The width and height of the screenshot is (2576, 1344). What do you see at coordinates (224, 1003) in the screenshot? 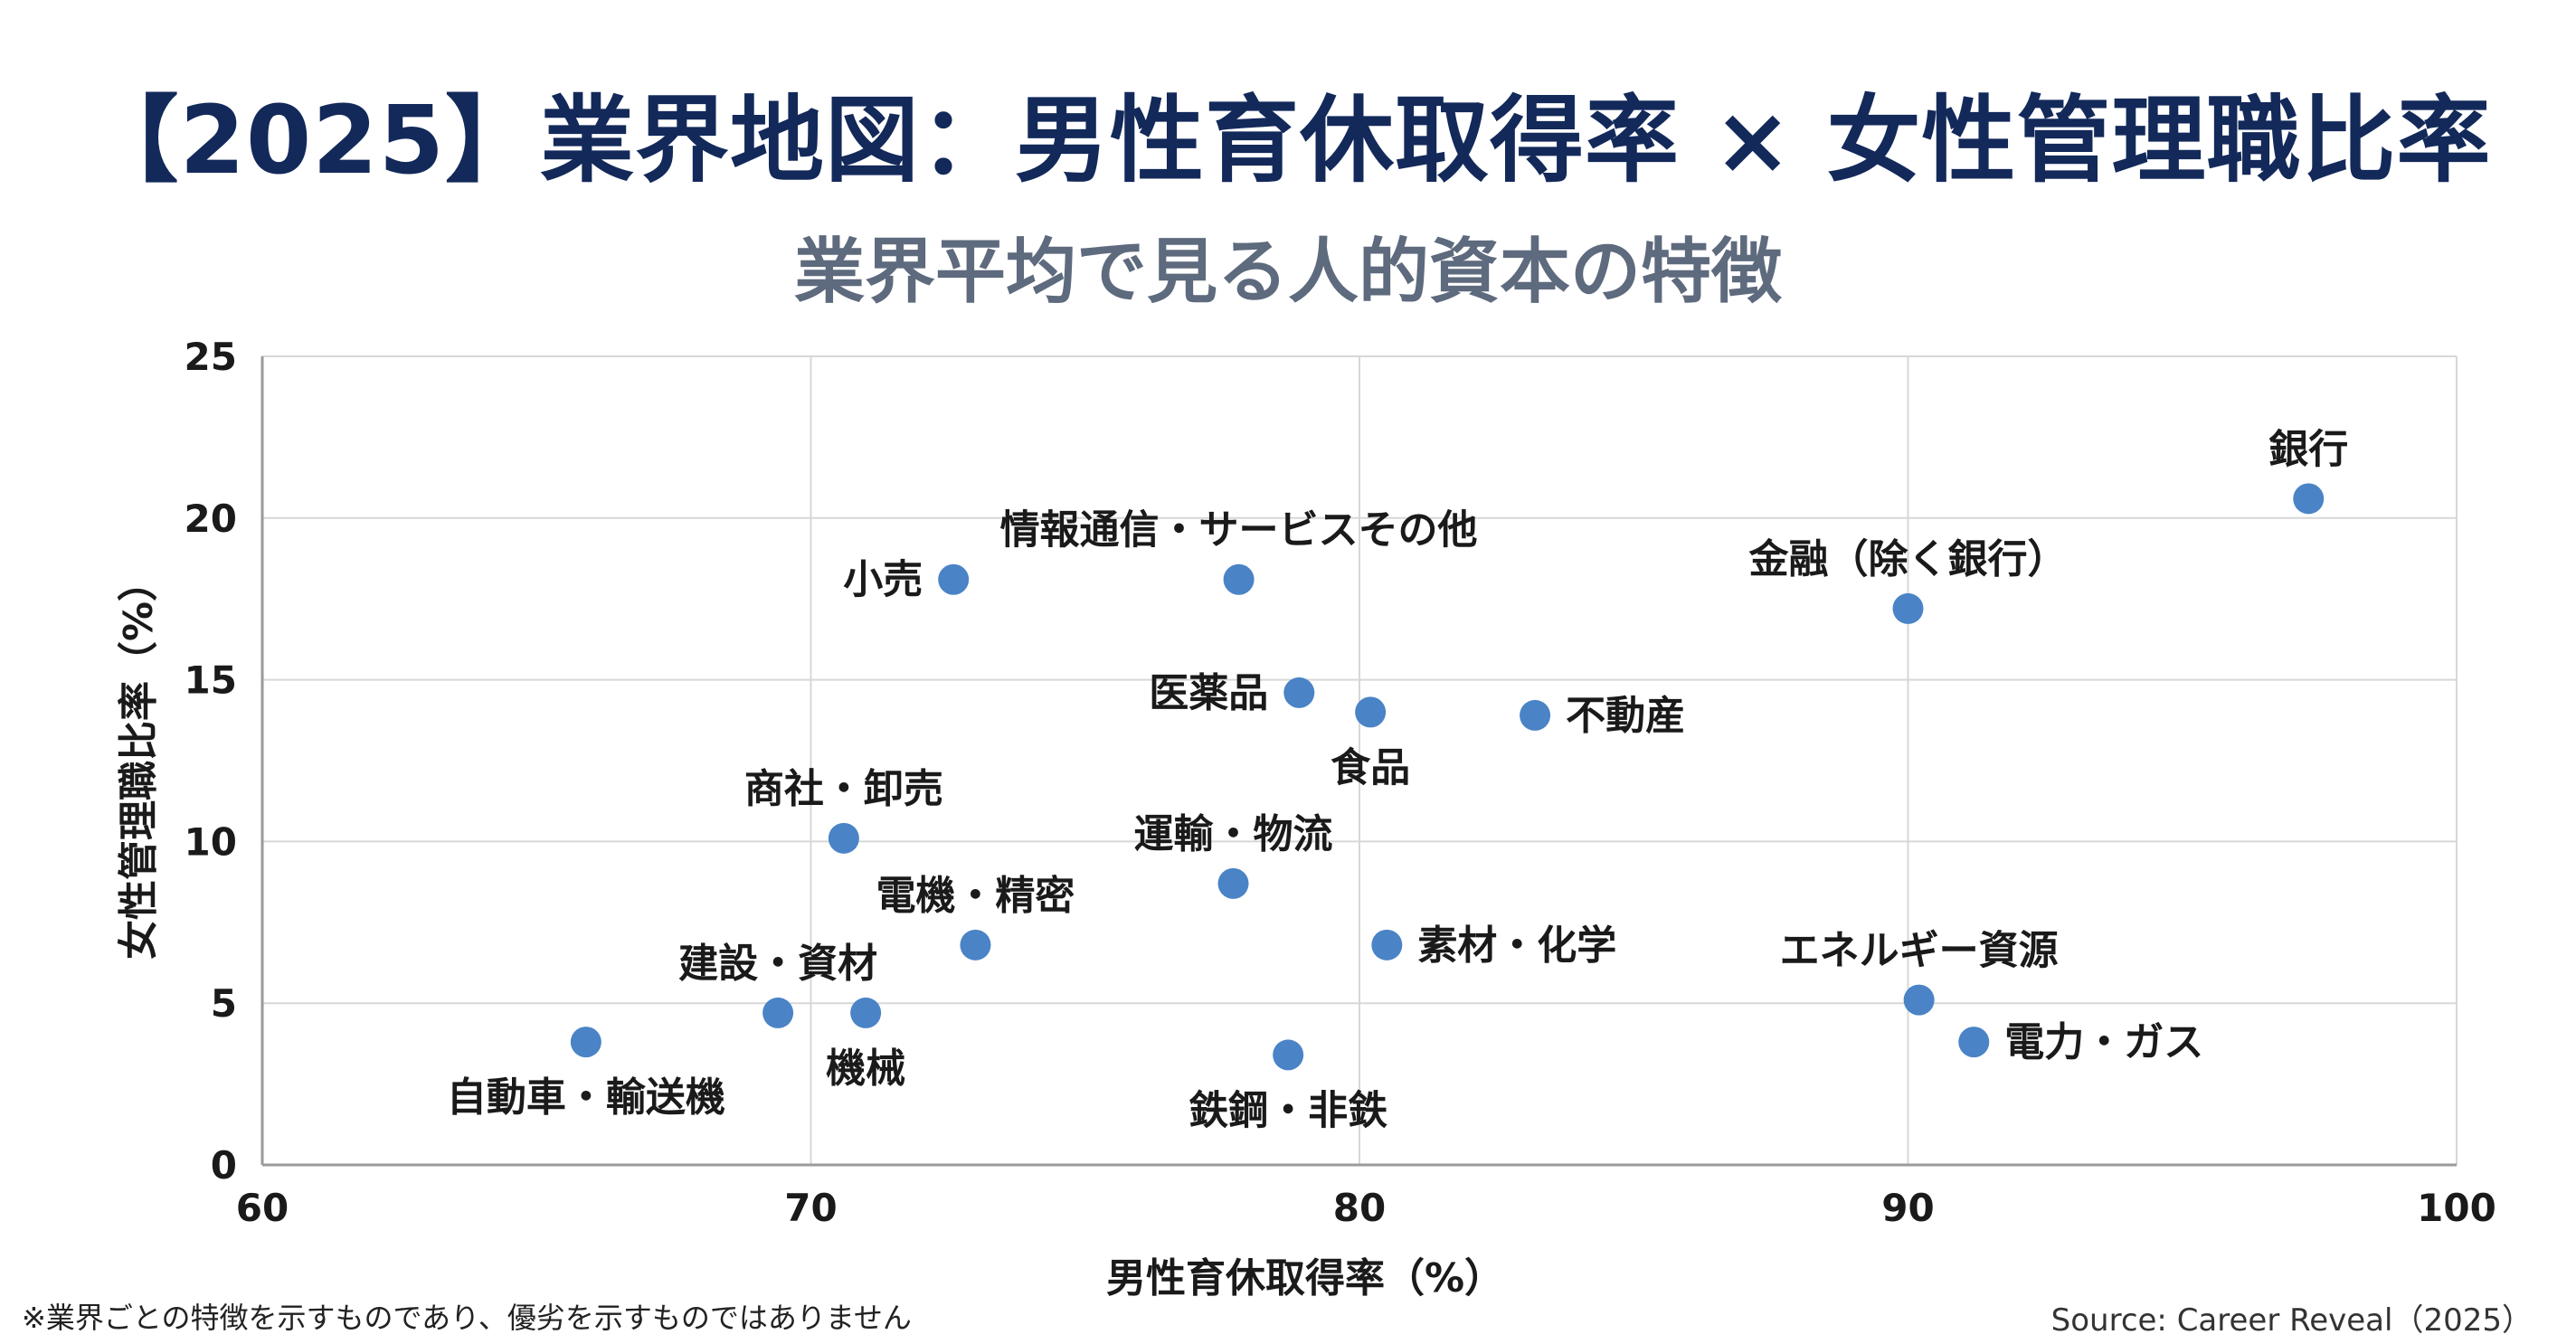
I see `y-tick-label-1: 5` at bounding box center [224, 1003].